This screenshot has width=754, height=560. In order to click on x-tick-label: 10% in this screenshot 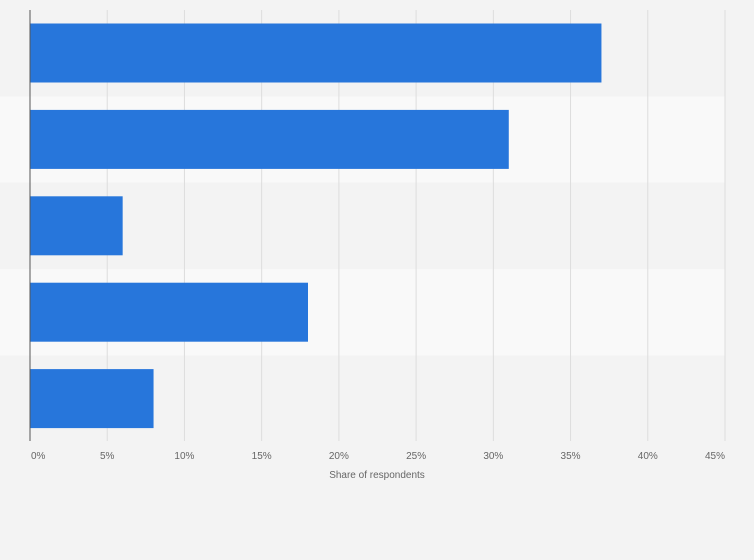, I will do `click(184, 456)`.